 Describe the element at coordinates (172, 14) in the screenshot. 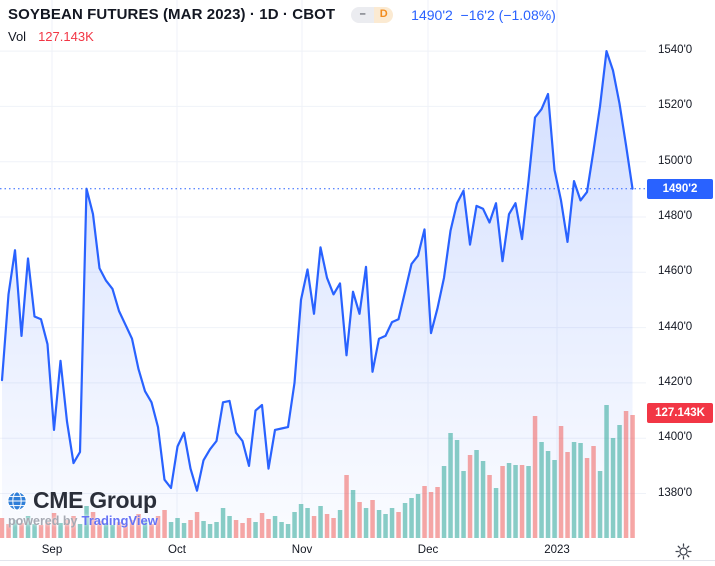

I see `symbol-title: SOYBEAN FUTURES (MAR 2023) · 1D · CBOT` at that location.